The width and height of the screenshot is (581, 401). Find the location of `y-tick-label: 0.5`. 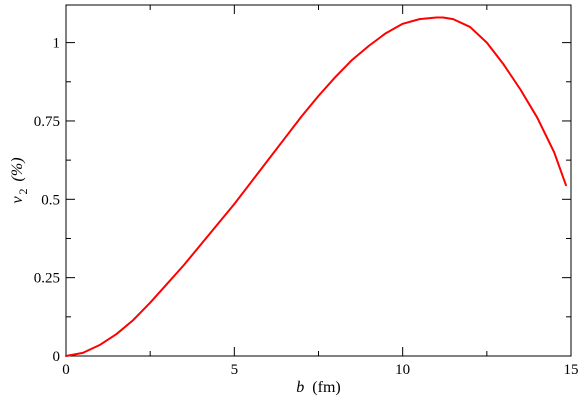

y-tick-label: 0.5 is located at coordinates (50, 200).